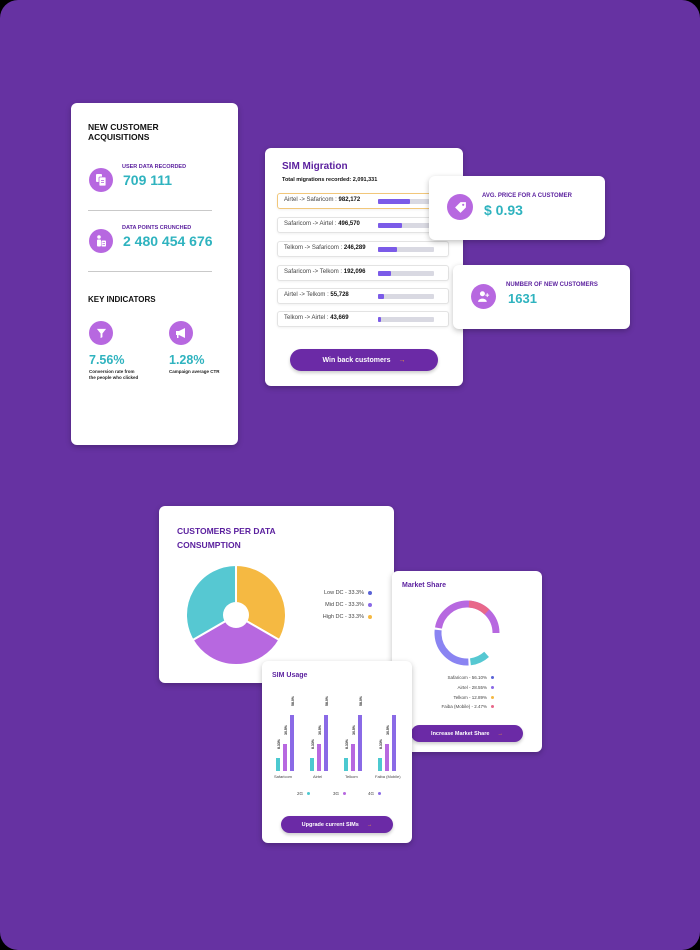  I want to click on migration-row: Telkom -> Safaricom : 246,289, so click(363, 249).